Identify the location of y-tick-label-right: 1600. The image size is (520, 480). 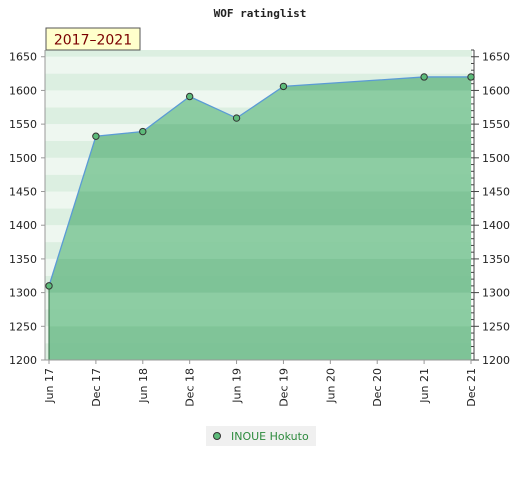
(496, 90).